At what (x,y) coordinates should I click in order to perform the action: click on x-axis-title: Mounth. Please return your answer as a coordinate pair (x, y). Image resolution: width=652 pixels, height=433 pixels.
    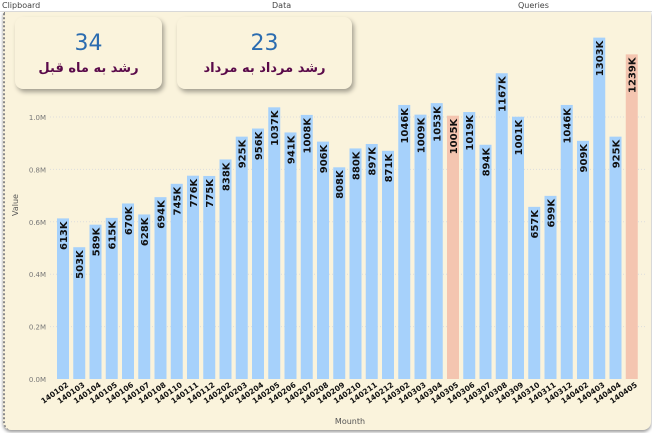
    Looking at the image, I should click on (350, 421).